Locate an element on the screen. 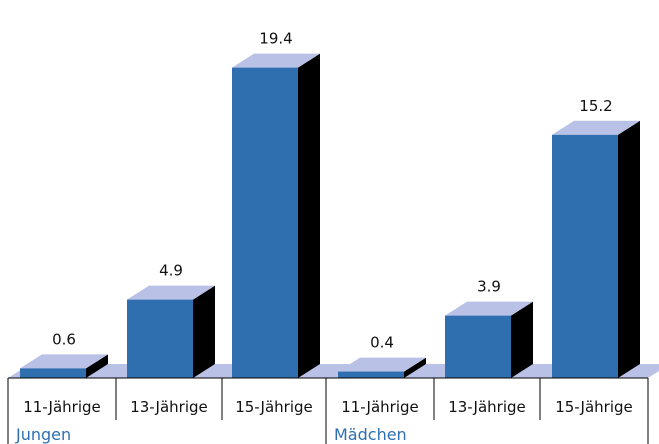  data-label: 0.4 is located at coordinates (382, 343).